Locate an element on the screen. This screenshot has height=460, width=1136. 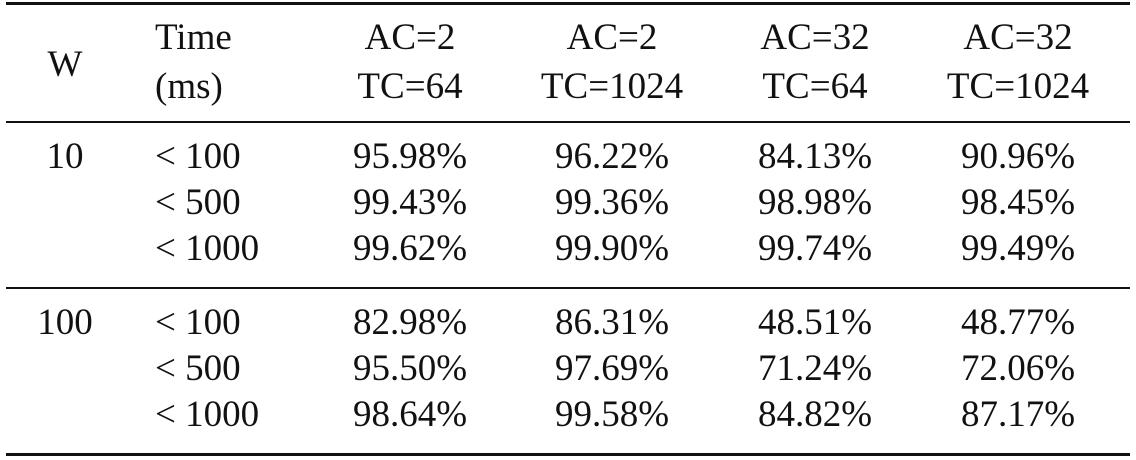
header-rule is located at coordinates (568, 122).